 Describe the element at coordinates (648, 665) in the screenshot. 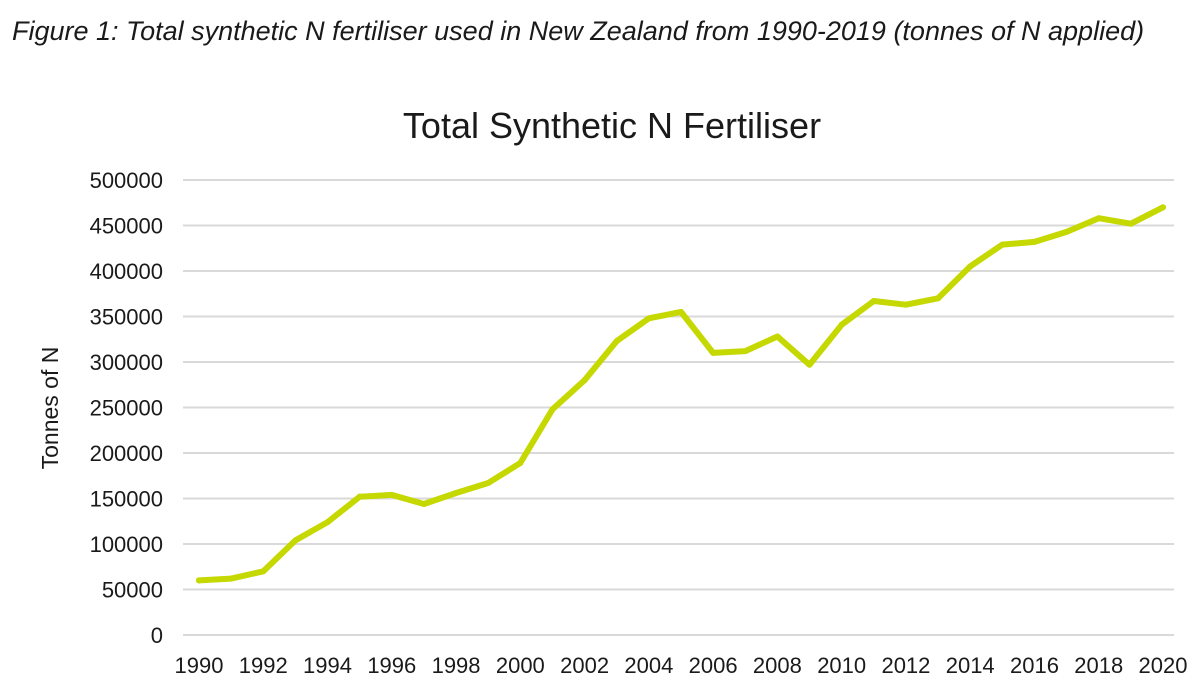

I see `x-tick-label: 2004` at that location.